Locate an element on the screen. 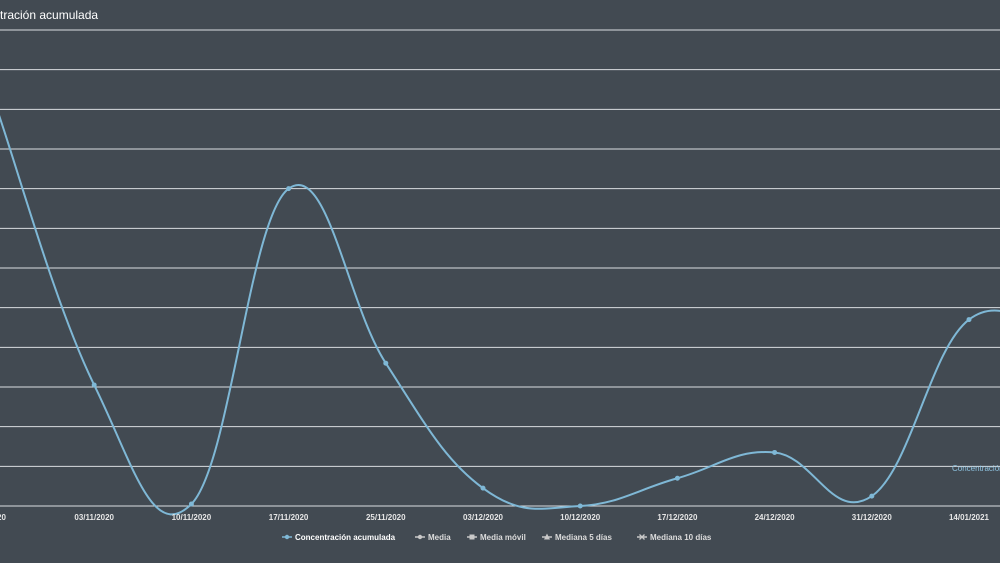 The image size is (1000, 563). legend-item: Mediana 5 días is located at coordinates (577, 537).